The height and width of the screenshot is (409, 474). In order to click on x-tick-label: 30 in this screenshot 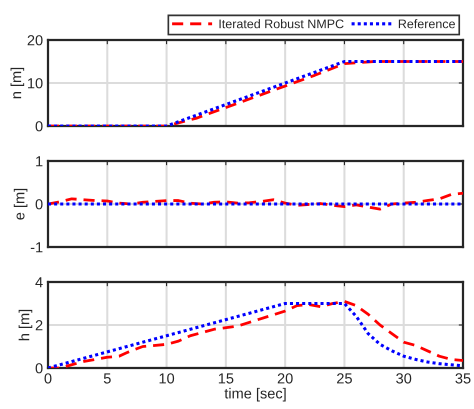, I will do `click(404, 378)`.